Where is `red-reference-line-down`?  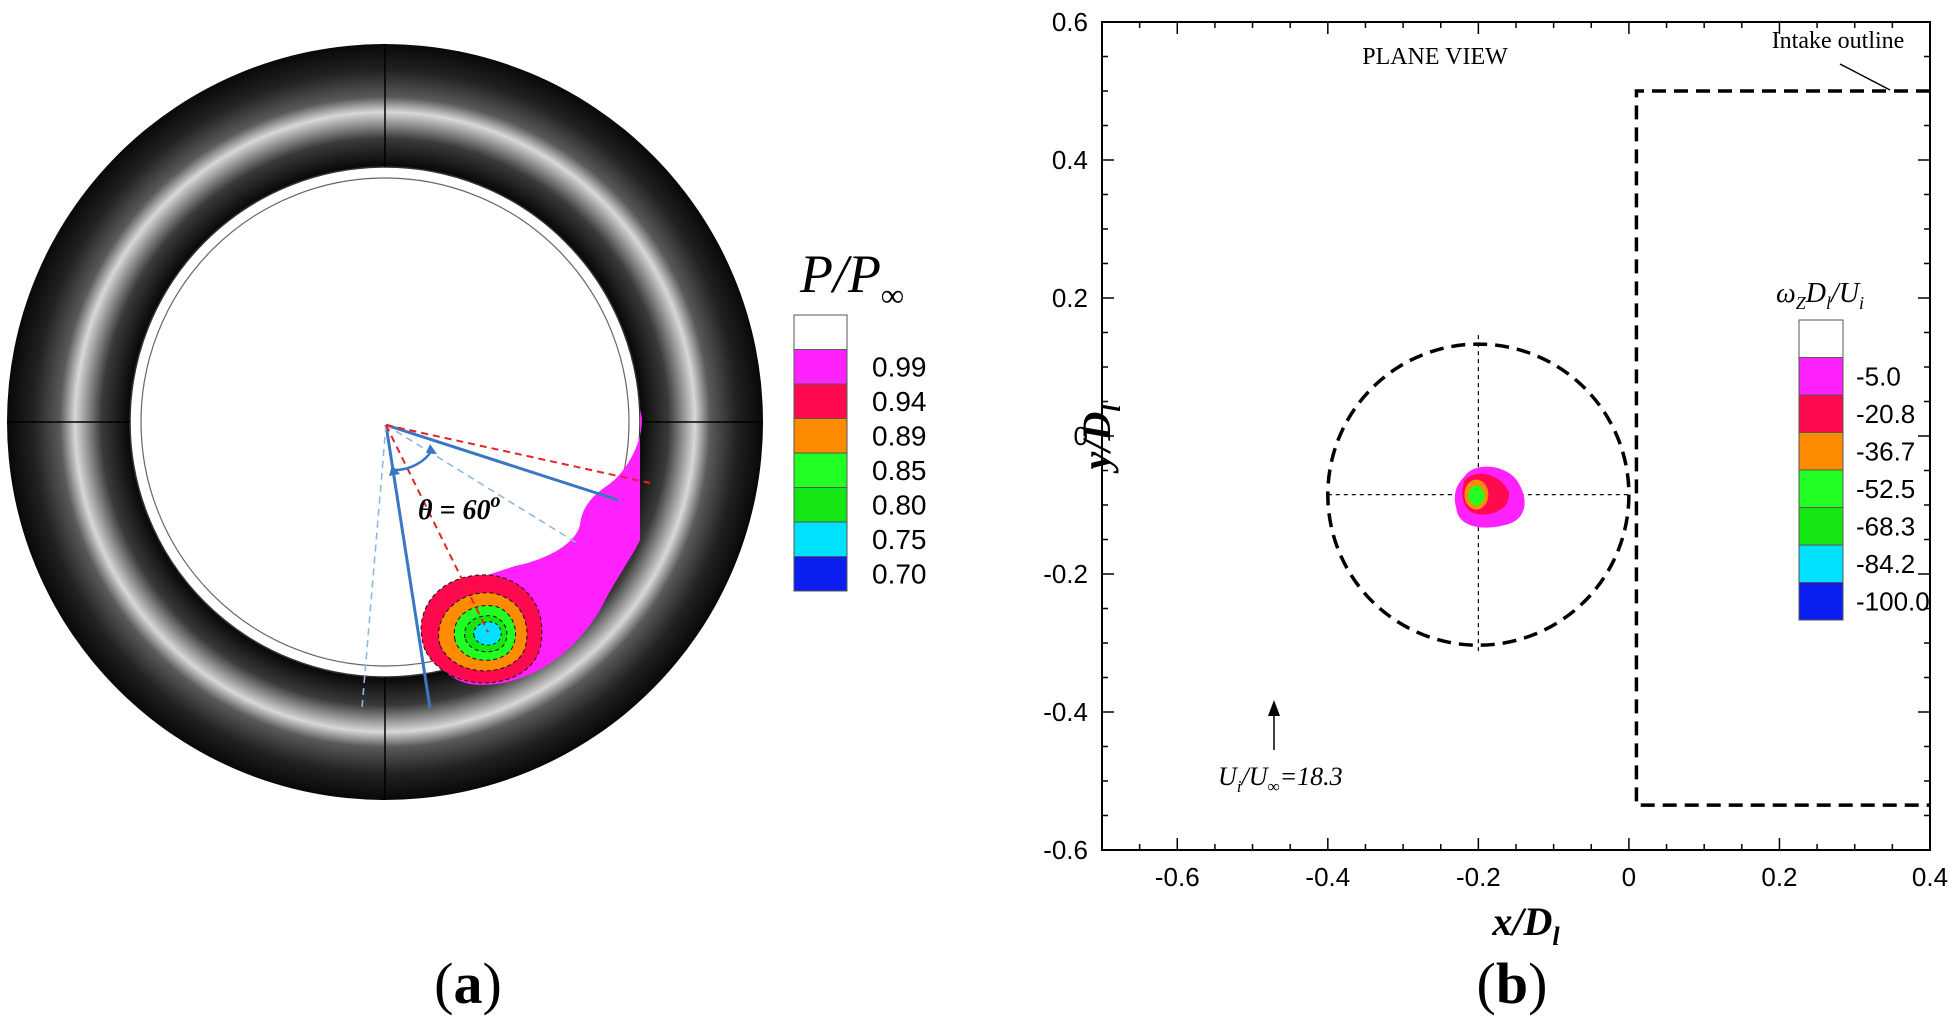 red-reference-line-down is located at coordinates (437, 528).